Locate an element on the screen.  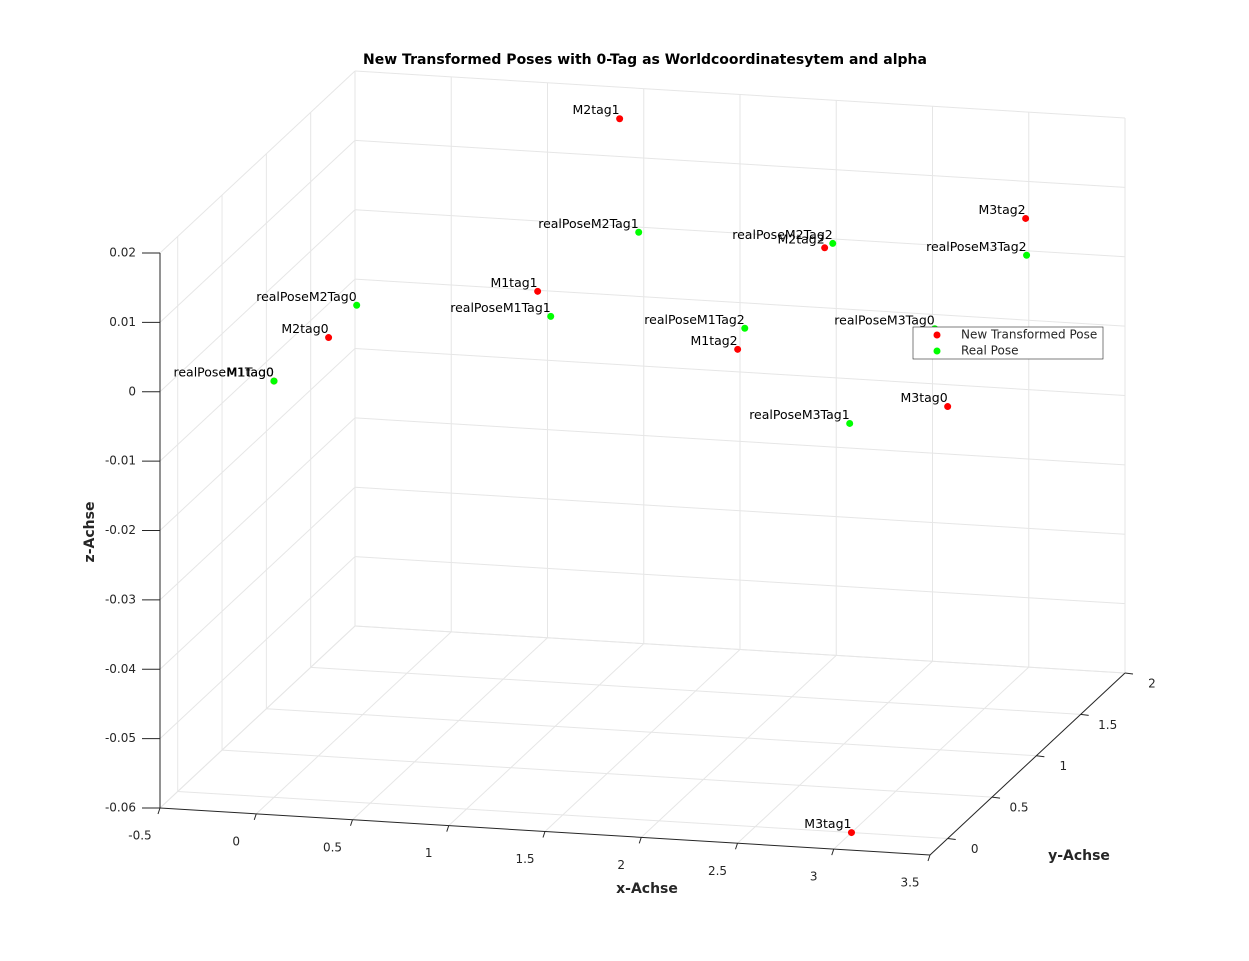
z-tick-label: -0.03 is located at coordinates (120, 599).